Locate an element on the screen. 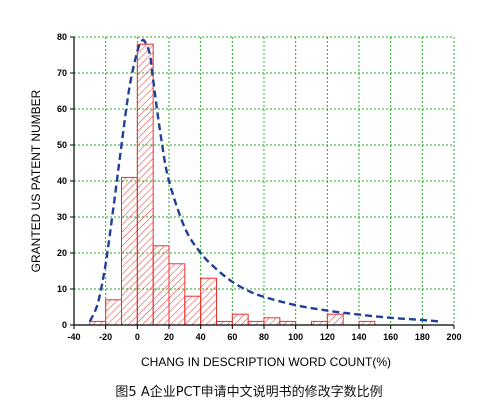 The image size is (496, 418). x-tick-label: 20 is located at coordinates (169, 337).